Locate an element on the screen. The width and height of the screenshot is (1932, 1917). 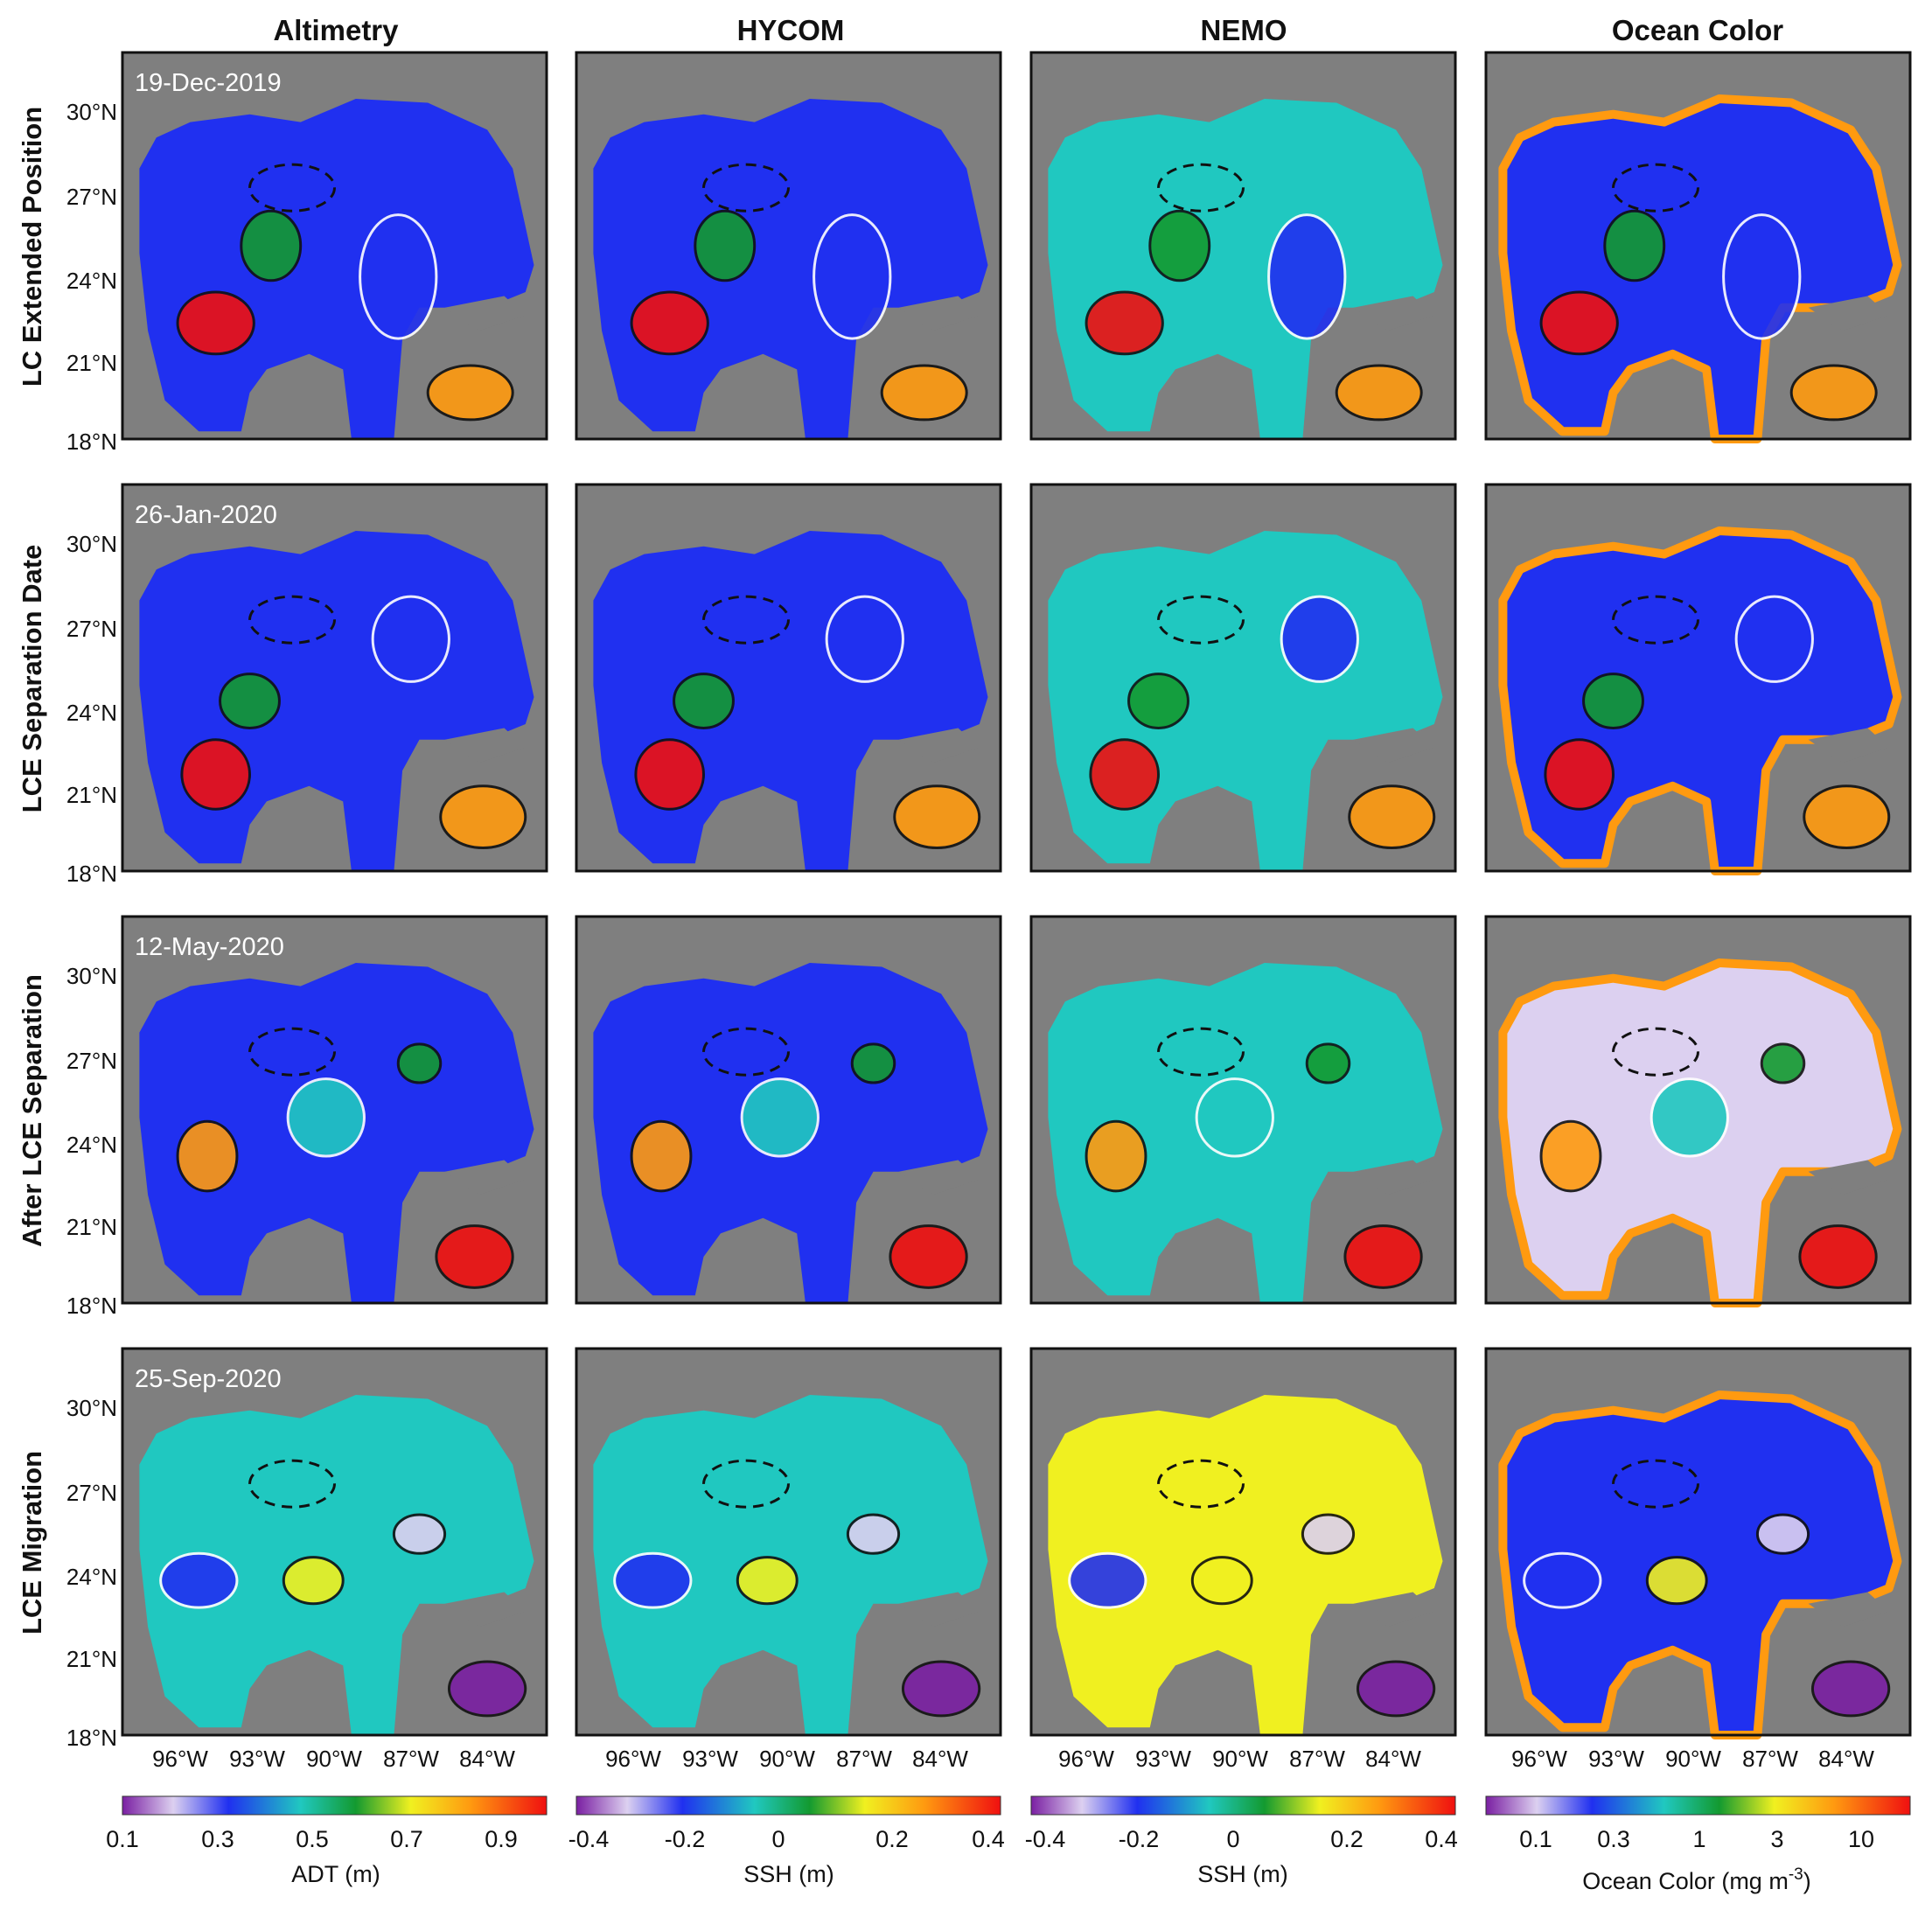
row-title-lce-migration: LCE Migration is located at coordinates (32, 1543).